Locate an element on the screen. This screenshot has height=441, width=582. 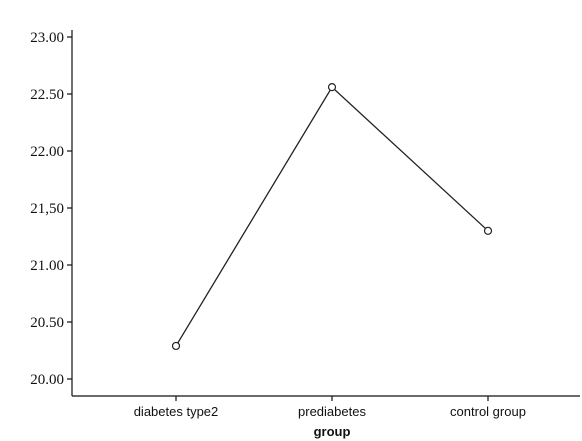
y-tick-label: 23.00 is located at coordinates (47, 38).